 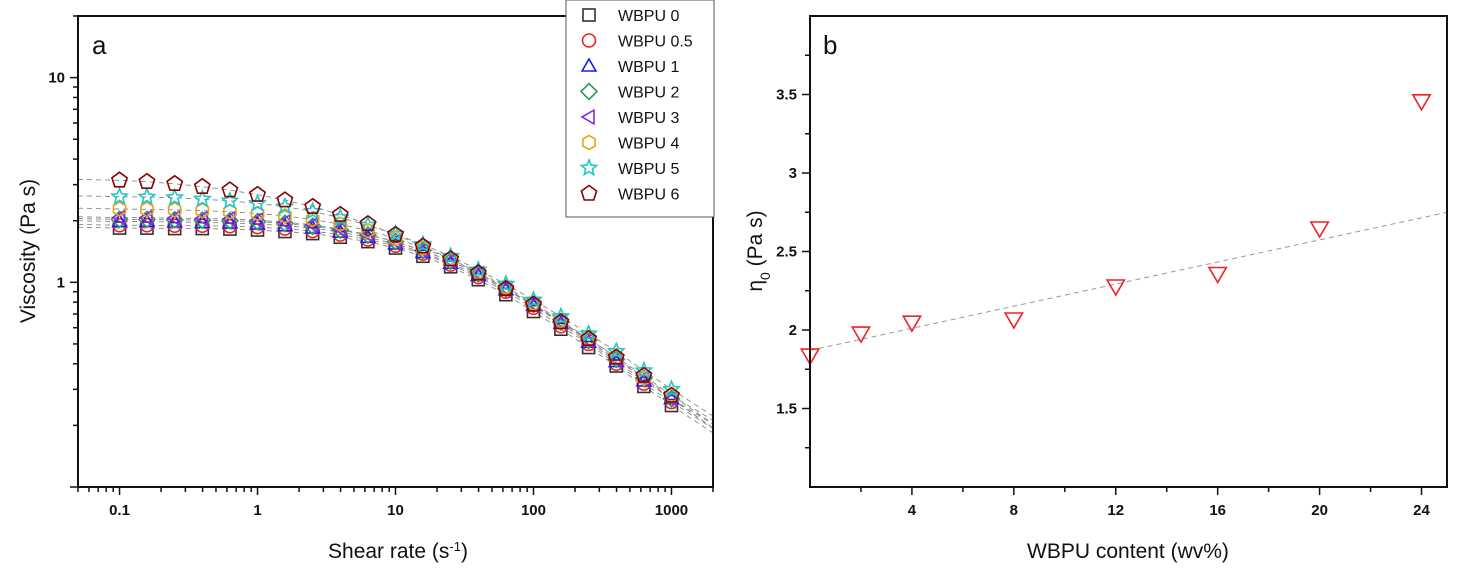 I want to click on x-tick-label: 100, so click(x=533, y=510).